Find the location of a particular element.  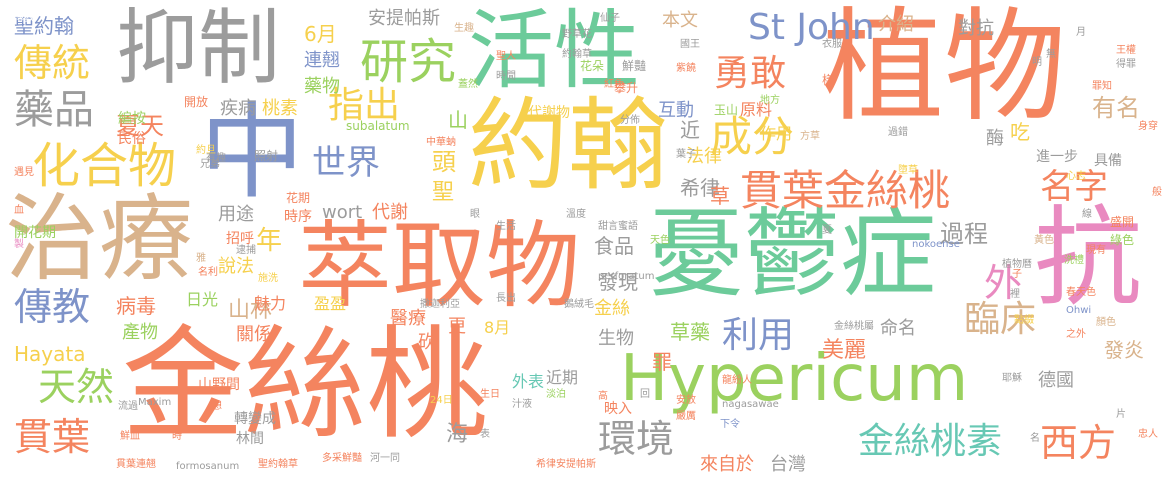

word: 無 is located at coordinates (1051, 54).